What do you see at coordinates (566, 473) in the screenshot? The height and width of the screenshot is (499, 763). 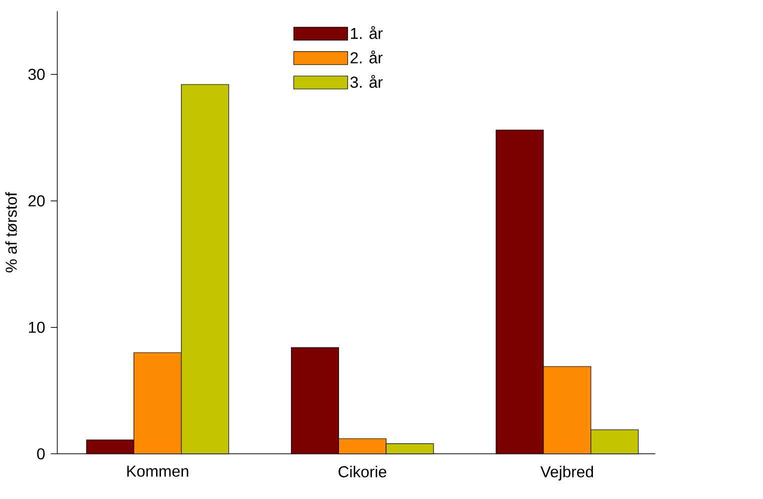 I see `x-tick-label: Vejbred` at bounding box center [566, 473].